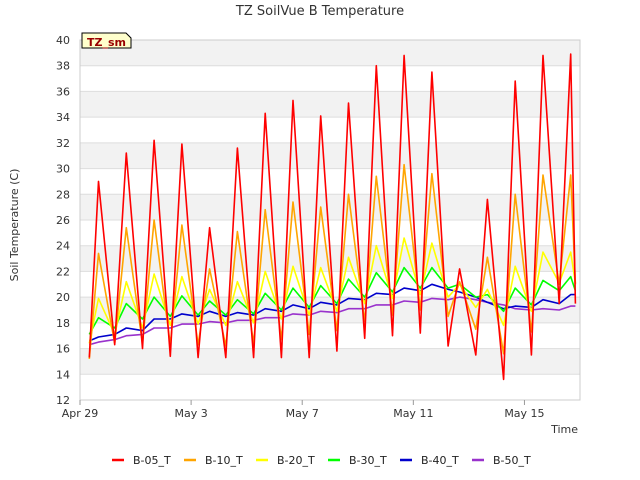 Image resolution: width=640 pixels, height=480 pixels. I want to click on legend-item: B-50_T, so click(501, 460).